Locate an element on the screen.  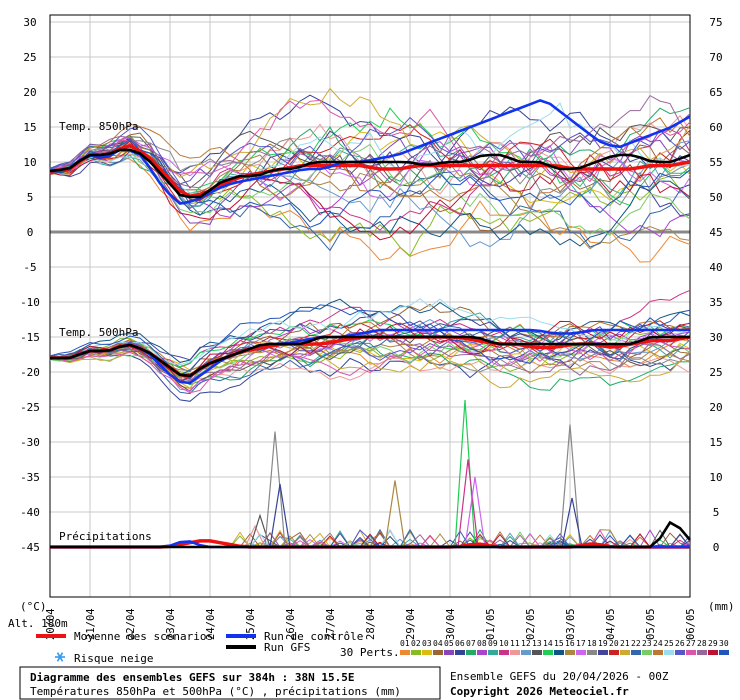
member-legend-id: 26 is located at coordinates (680, 643).